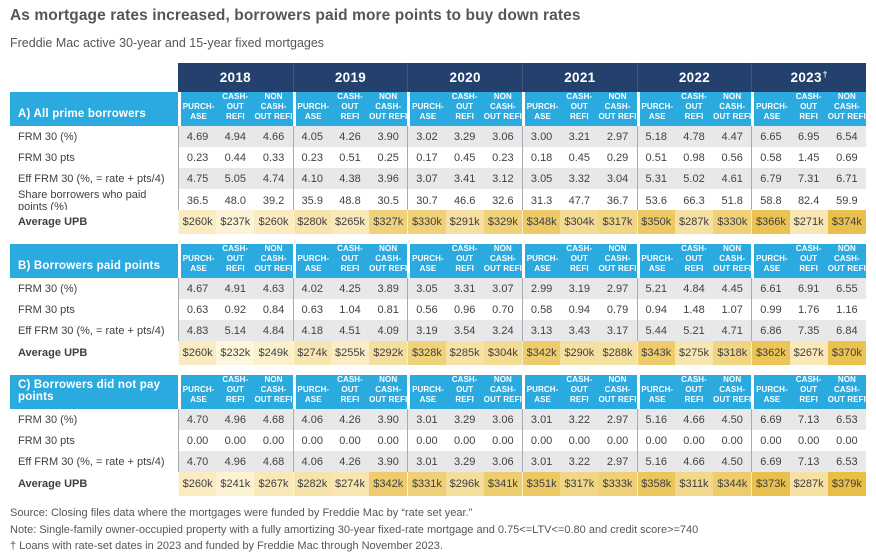 This screenshot has width=876, height=557. I want to click on value-cell: 59.9, so click(847, 201).